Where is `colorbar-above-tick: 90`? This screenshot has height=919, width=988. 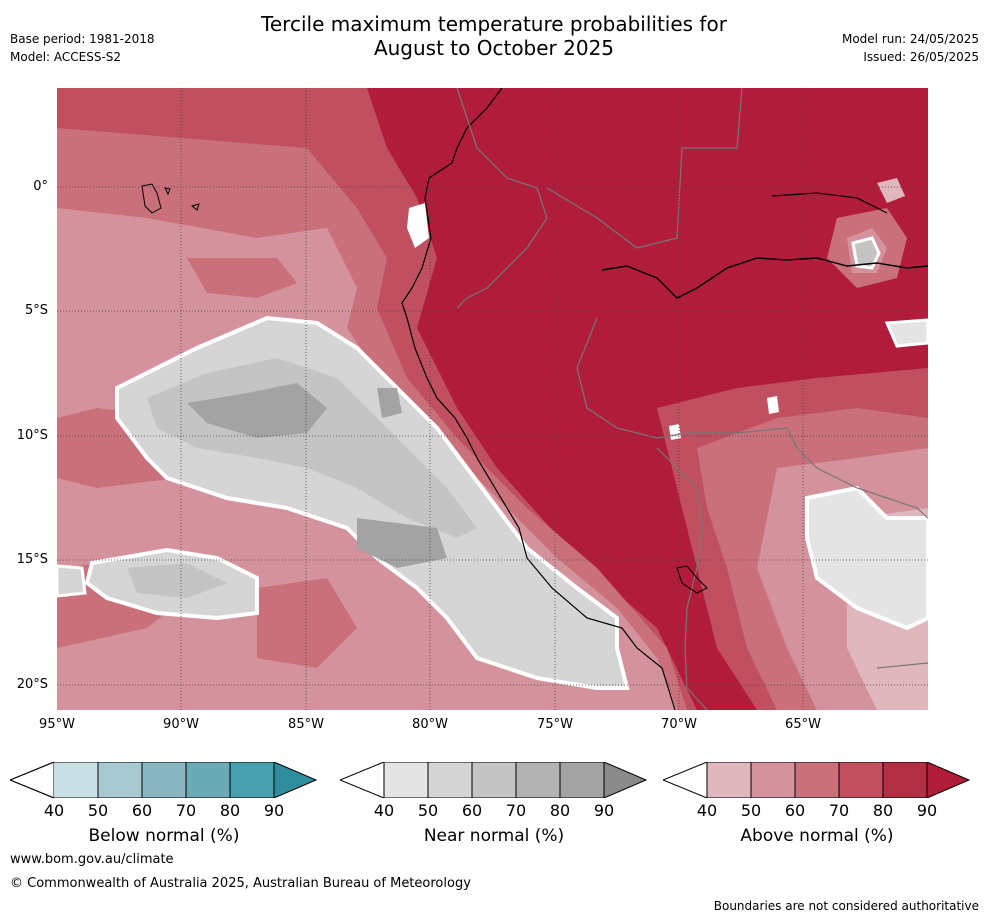
colorbar-above-tick: 90 is located at coordinates (927, 810).